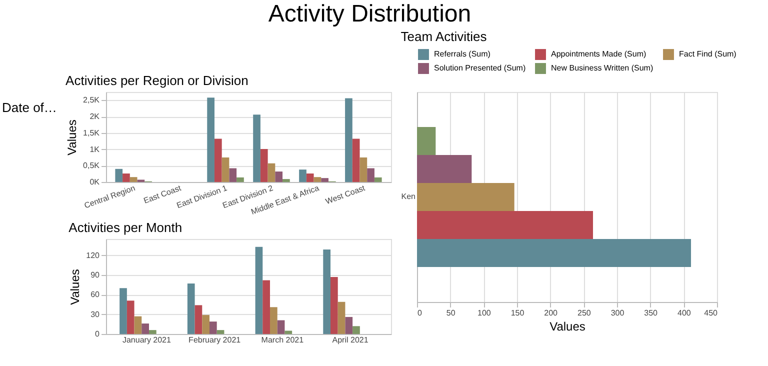 This screenshot has width=768, height=366. I want to click on x-tick-label: West Coast, so click(345, 194).